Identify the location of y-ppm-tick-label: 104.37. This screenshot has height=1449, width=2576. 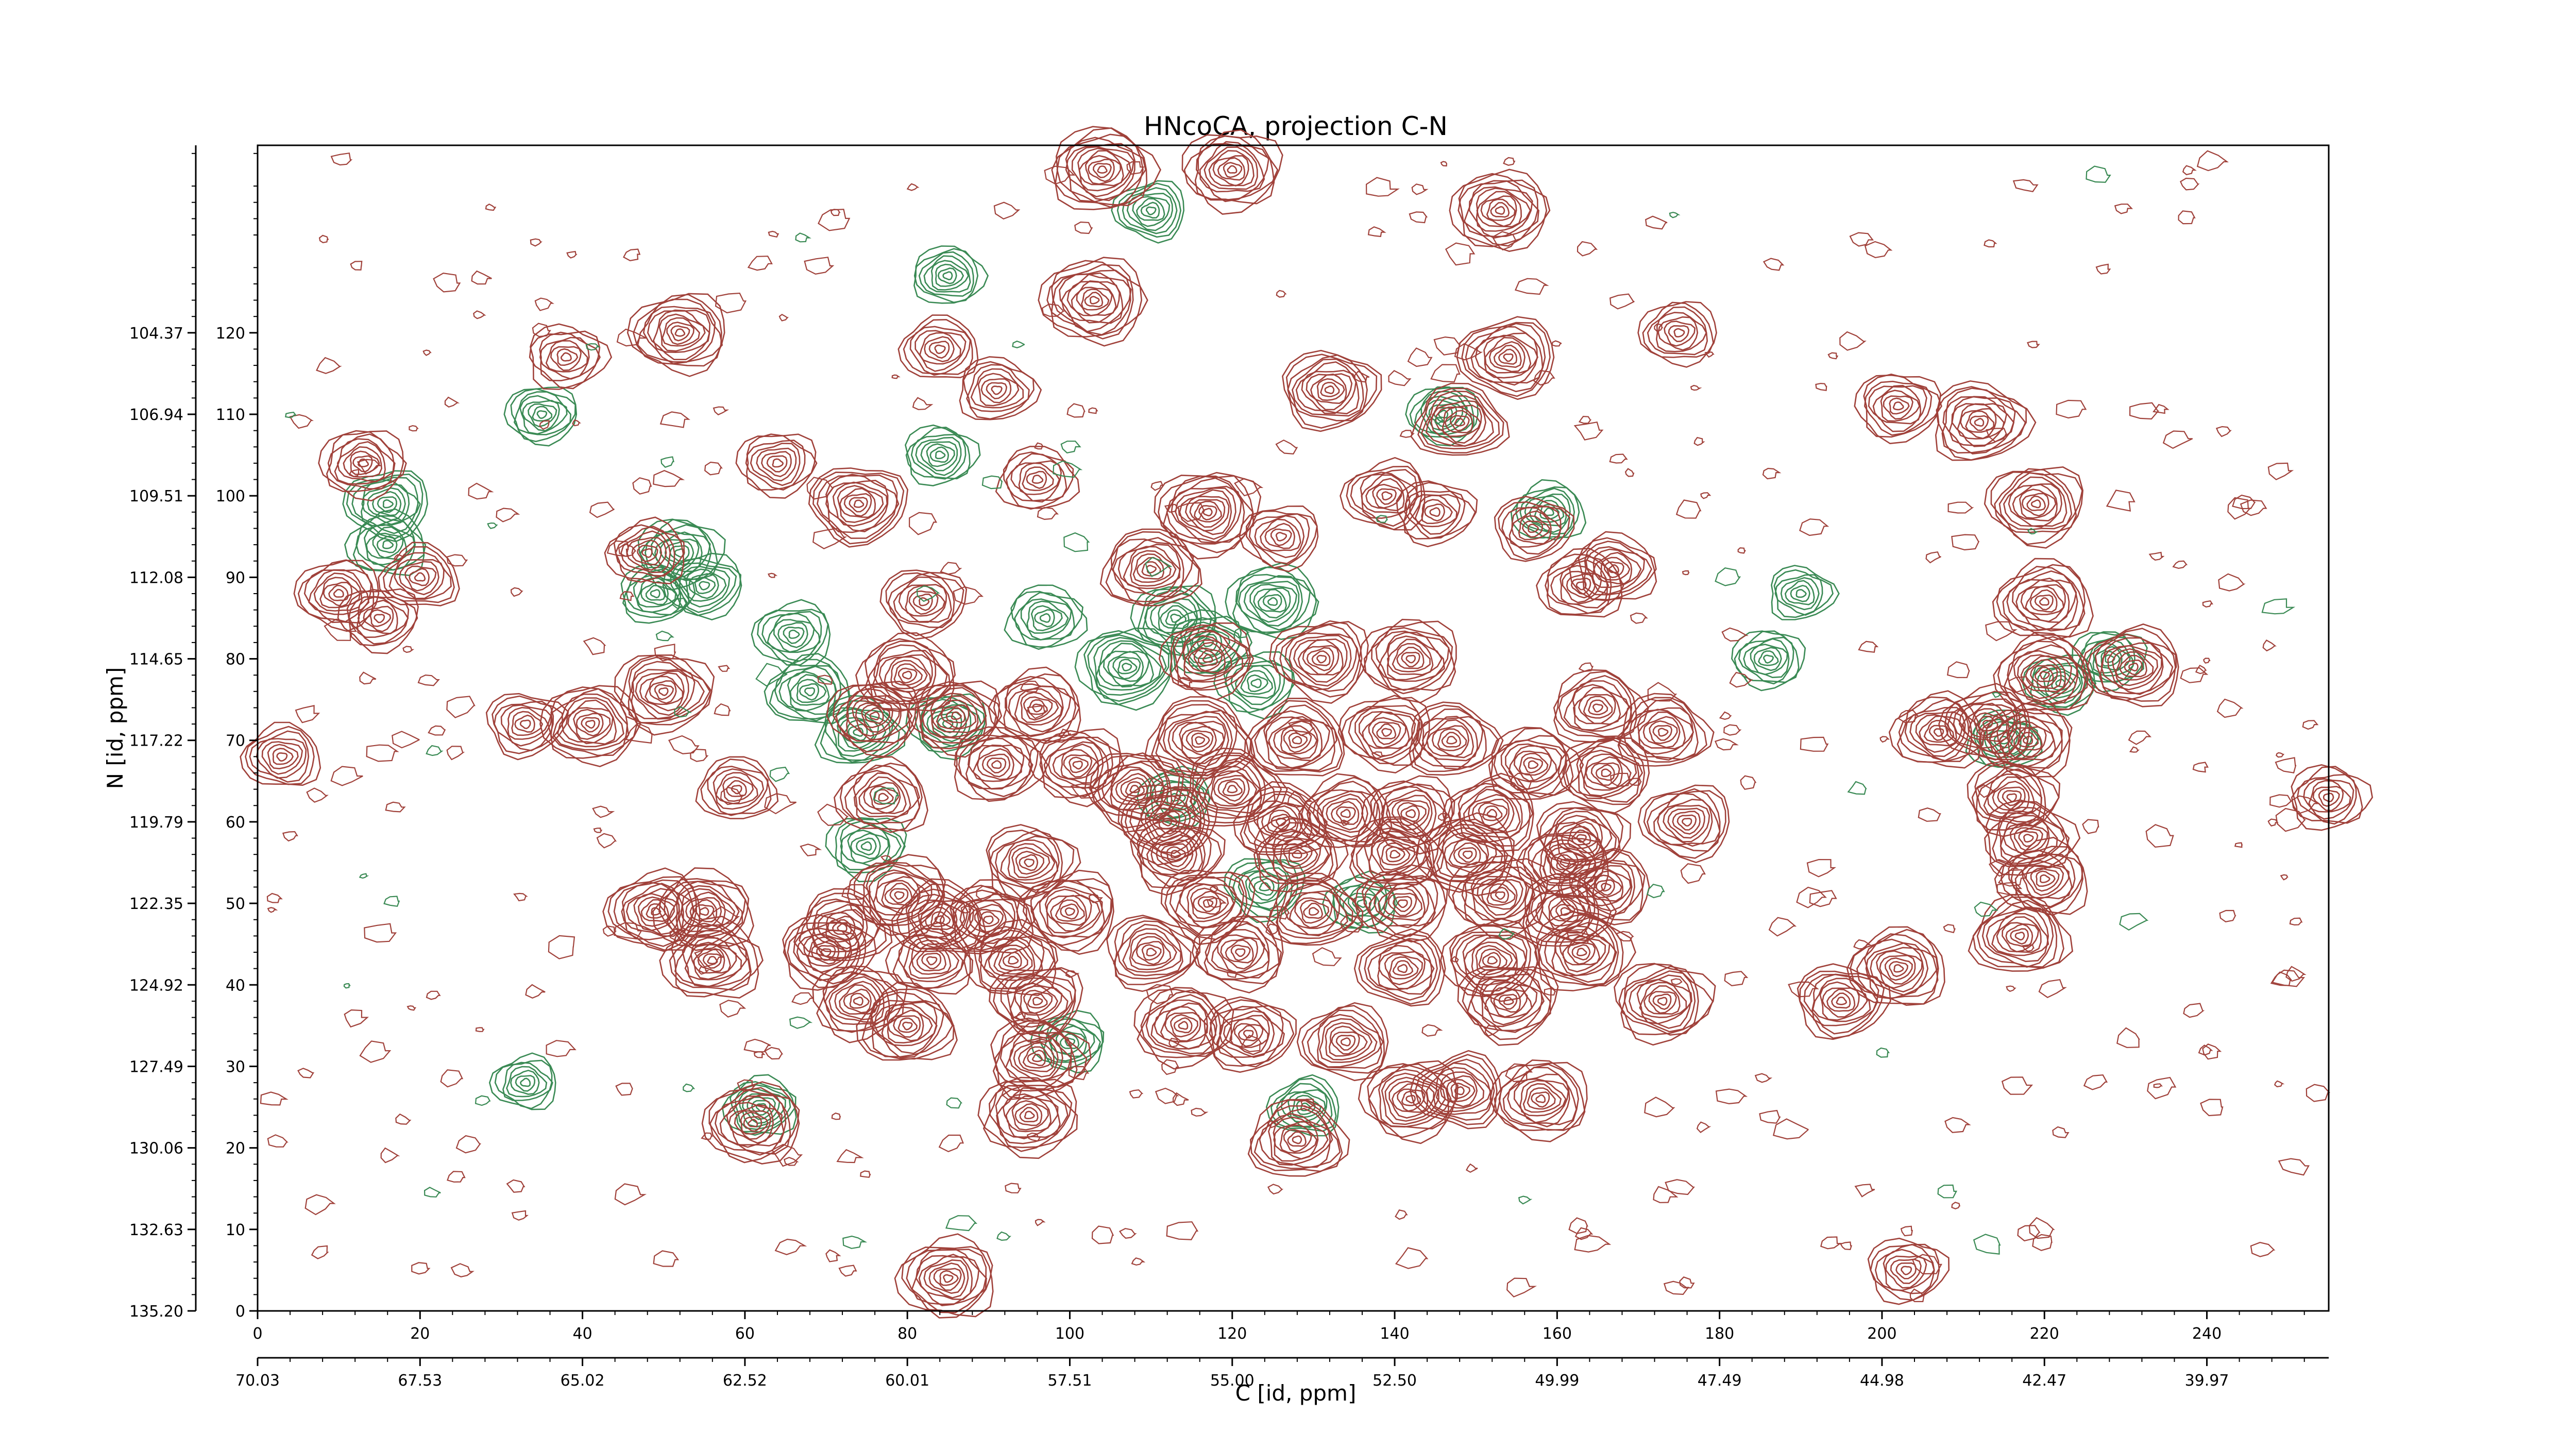
(156, 334).